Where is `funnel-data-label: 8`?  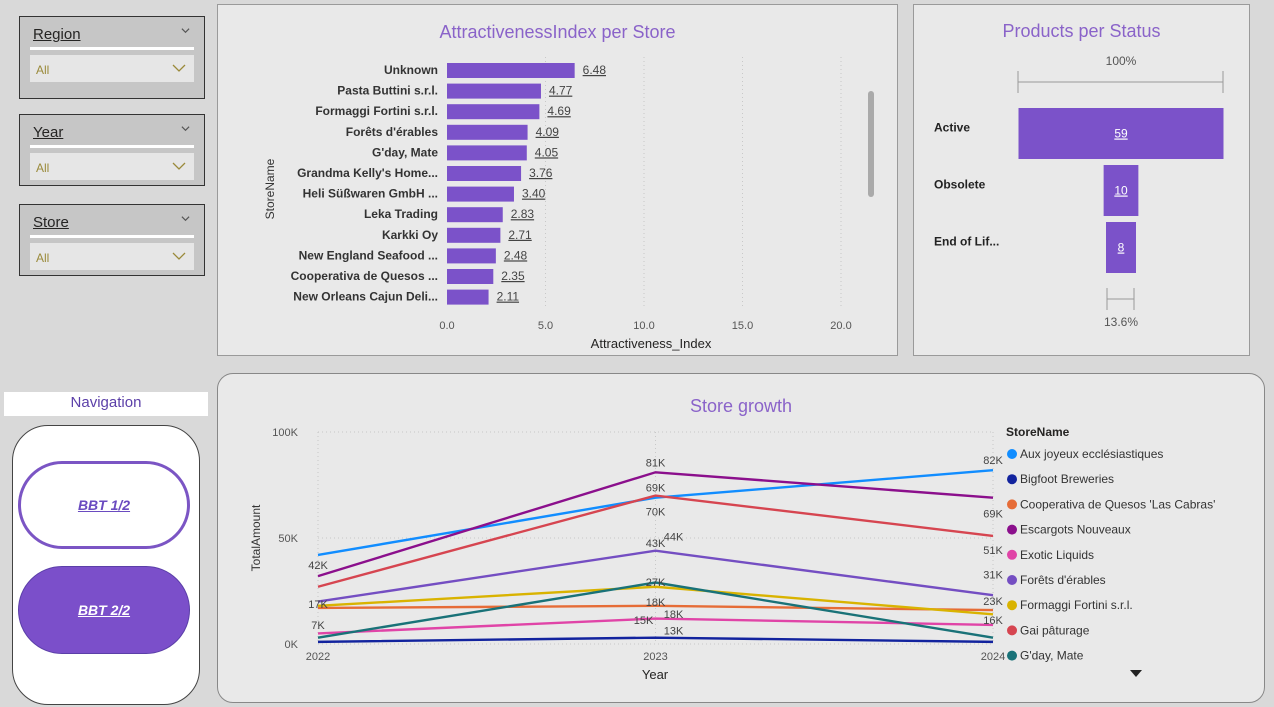
funnel-data-label: 8 is located at coordinates (1121, 248).